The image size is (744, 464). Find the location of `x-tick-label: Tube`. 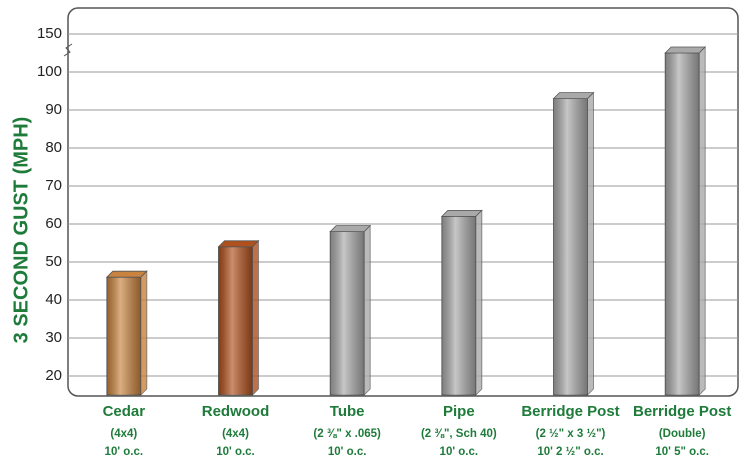

x-tick-label: Tube is located at coordinates (347, 411).